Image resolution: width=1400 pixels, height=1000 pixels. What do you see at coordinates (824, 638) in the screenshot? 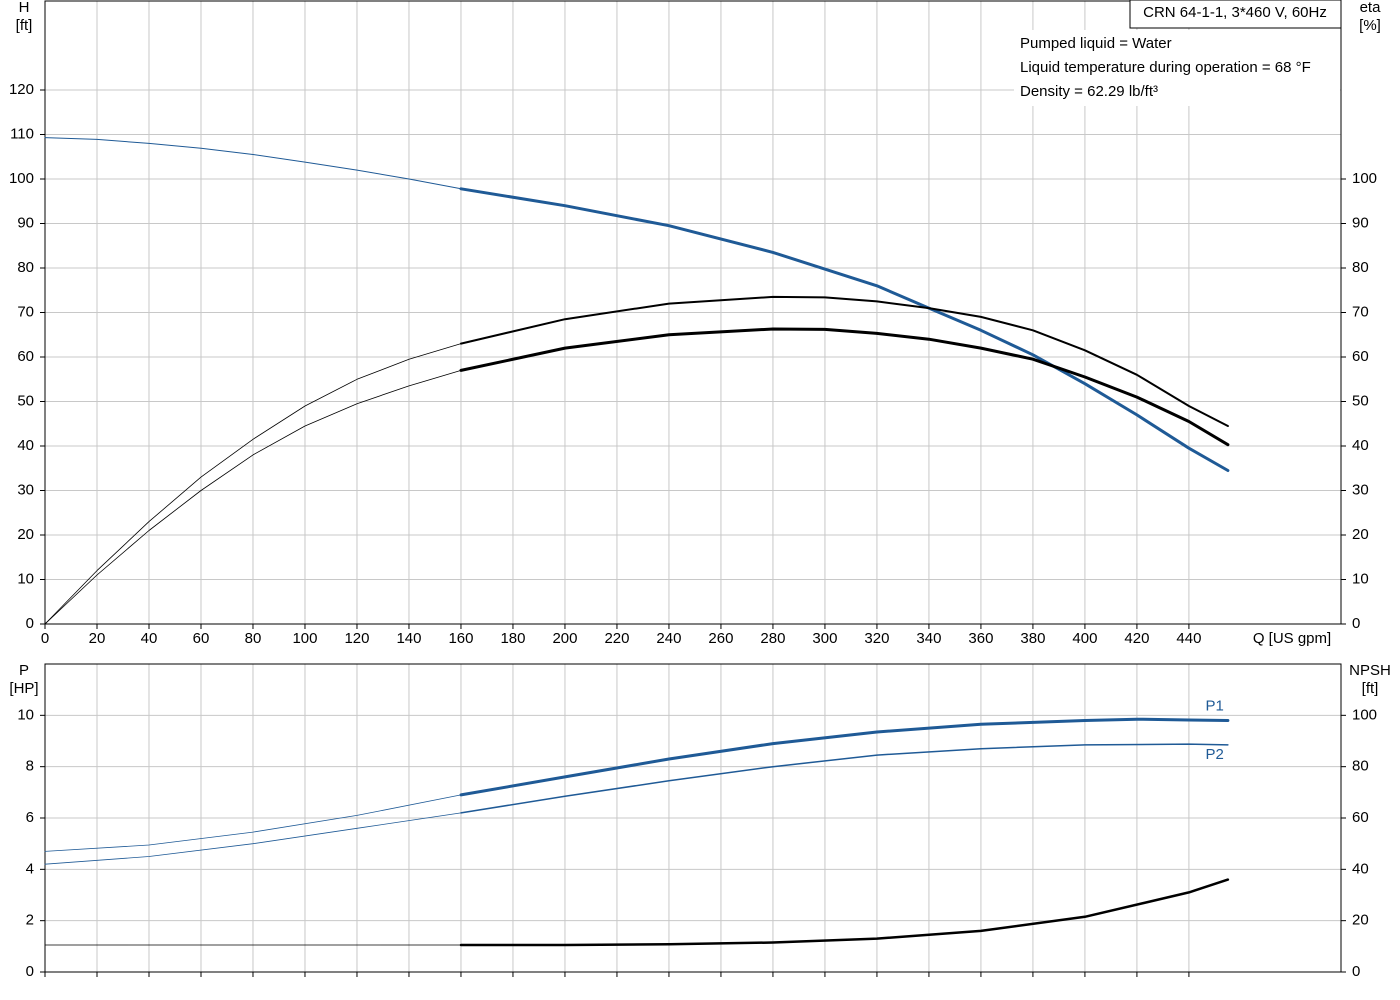
I see `x-tick-label: 300` at bounding box center [824, 638].